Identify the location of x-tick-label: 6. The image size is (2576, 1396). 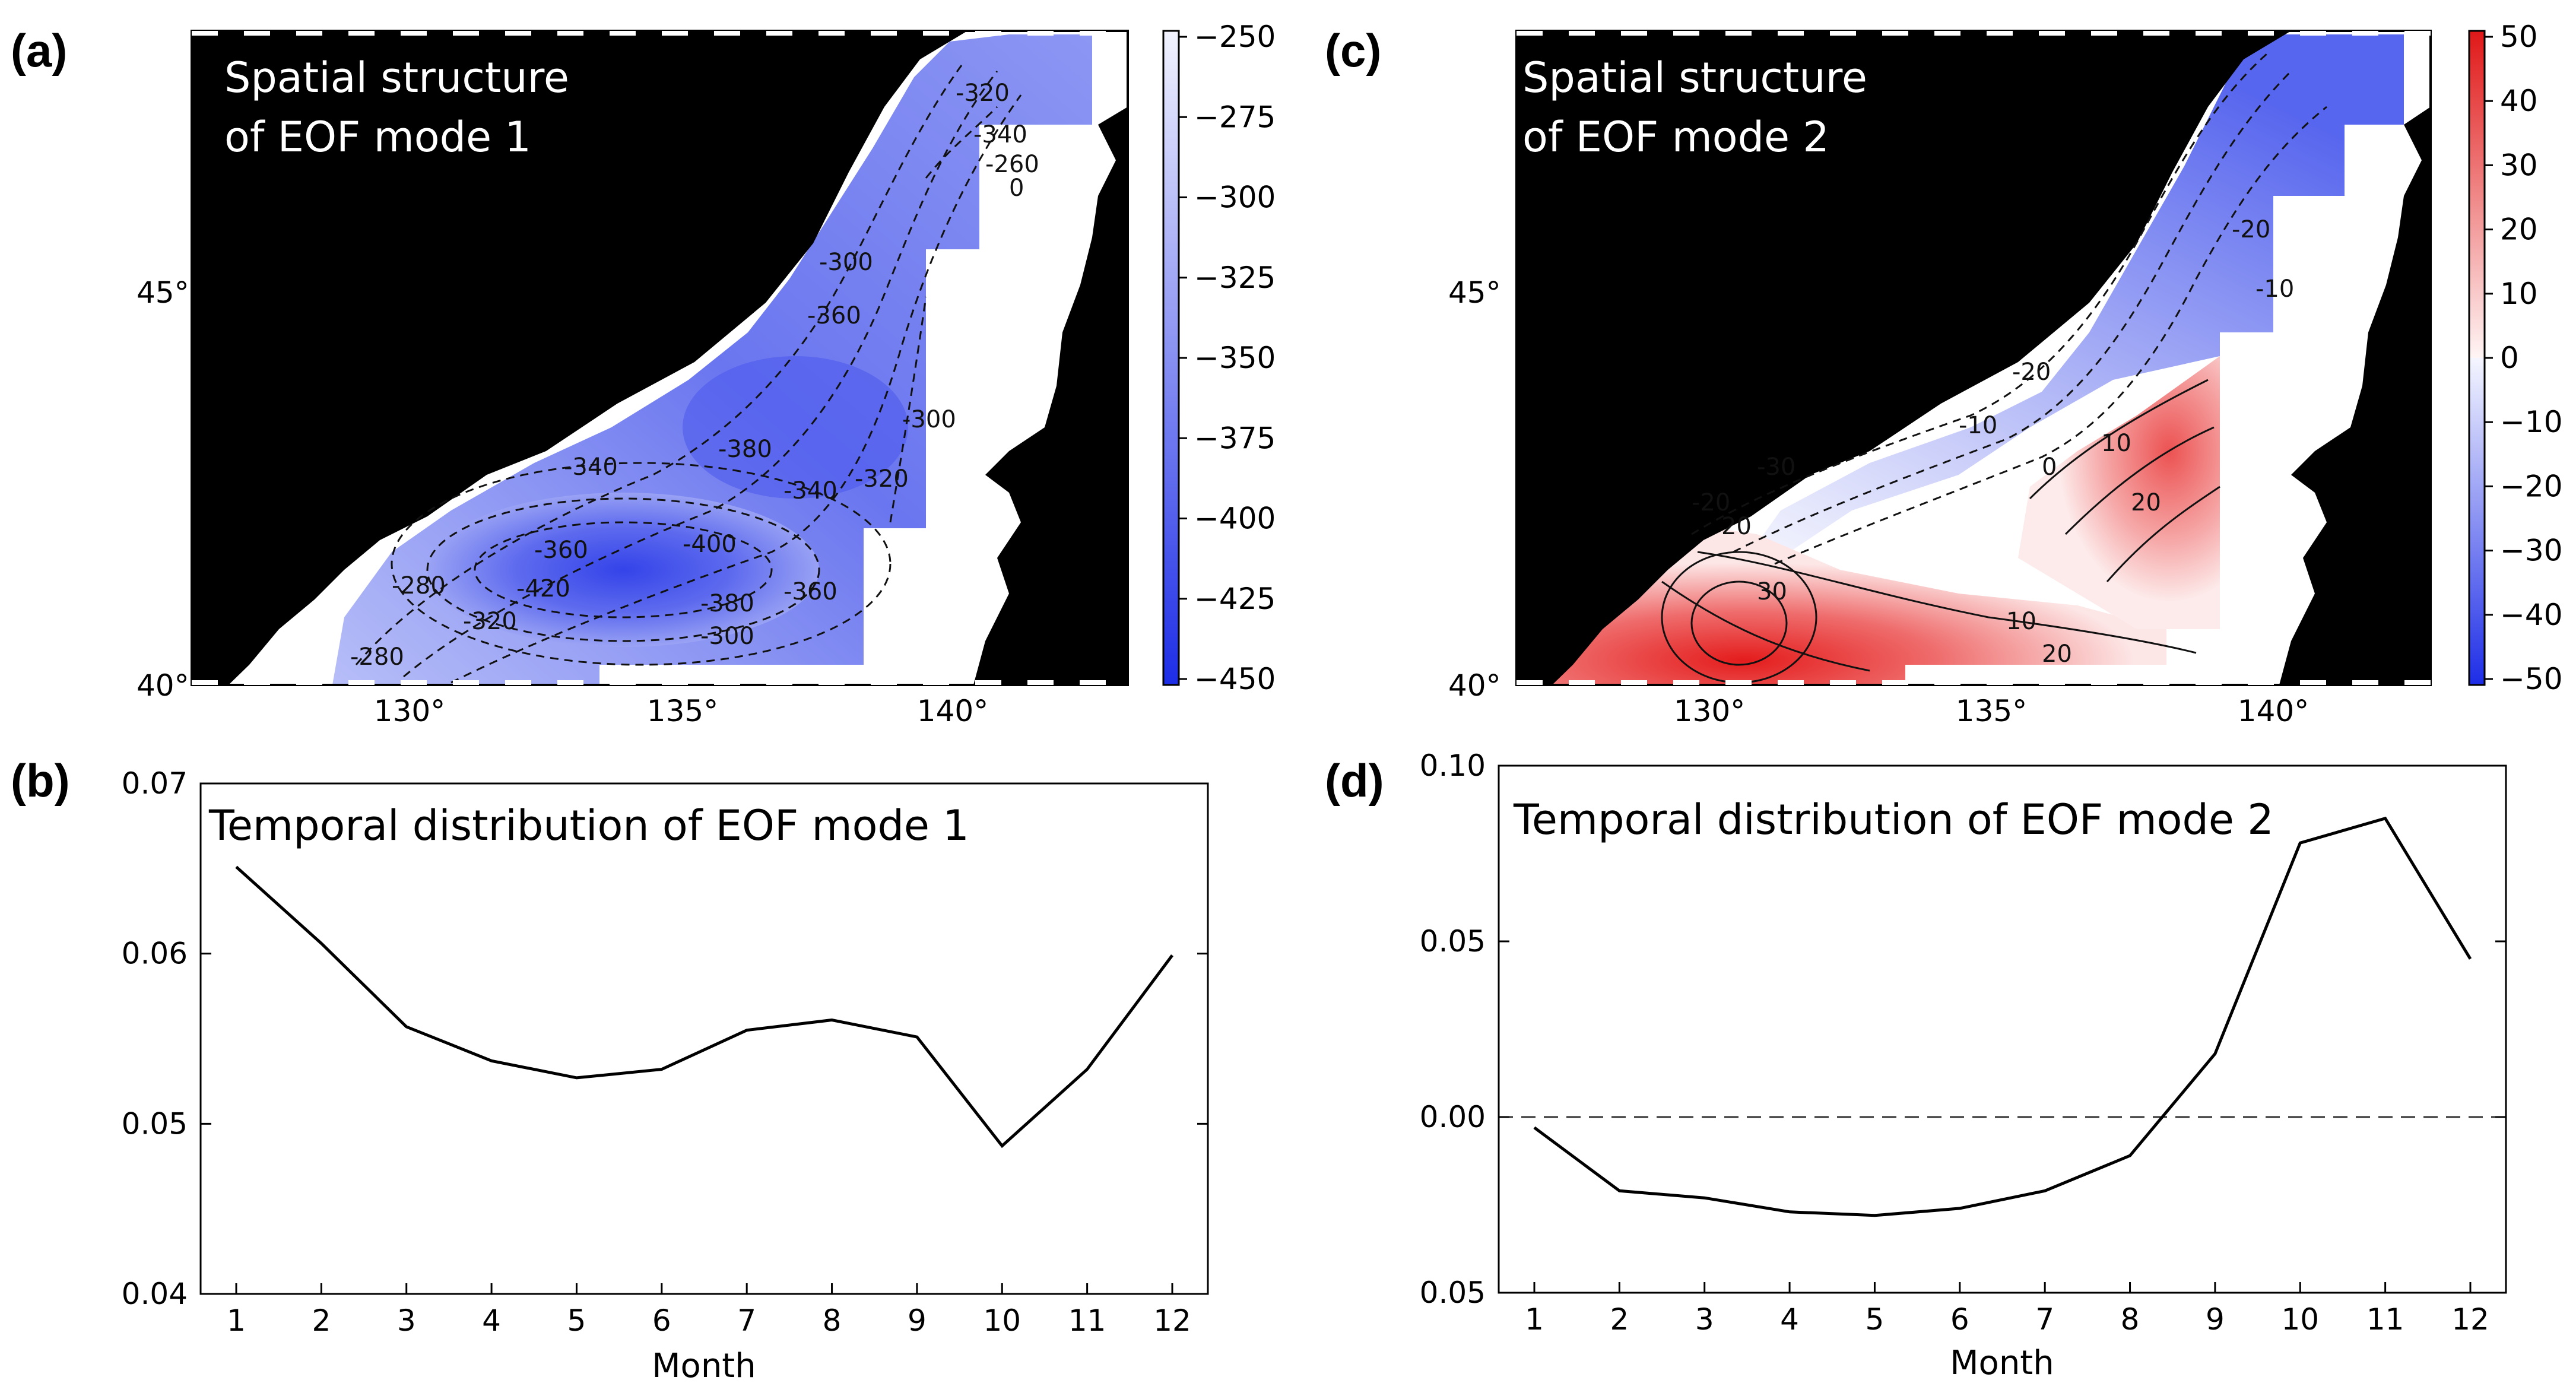
(1959, 1319).